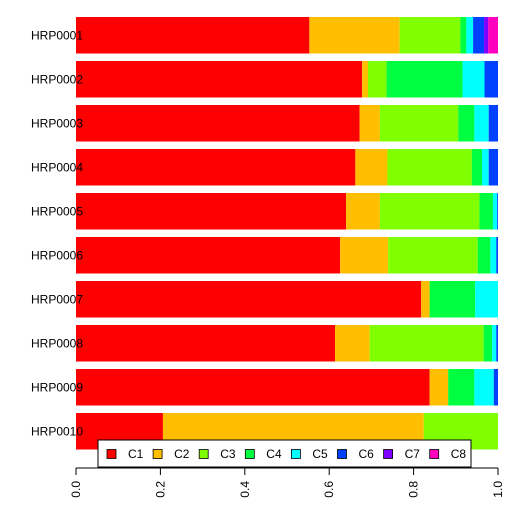 This screenshot has height=512, width=512. What do you see at coordinates (363, 211) in the screenshot?
I see `bar-segment-hrp0005-c2` at bounding box center [363, 211].